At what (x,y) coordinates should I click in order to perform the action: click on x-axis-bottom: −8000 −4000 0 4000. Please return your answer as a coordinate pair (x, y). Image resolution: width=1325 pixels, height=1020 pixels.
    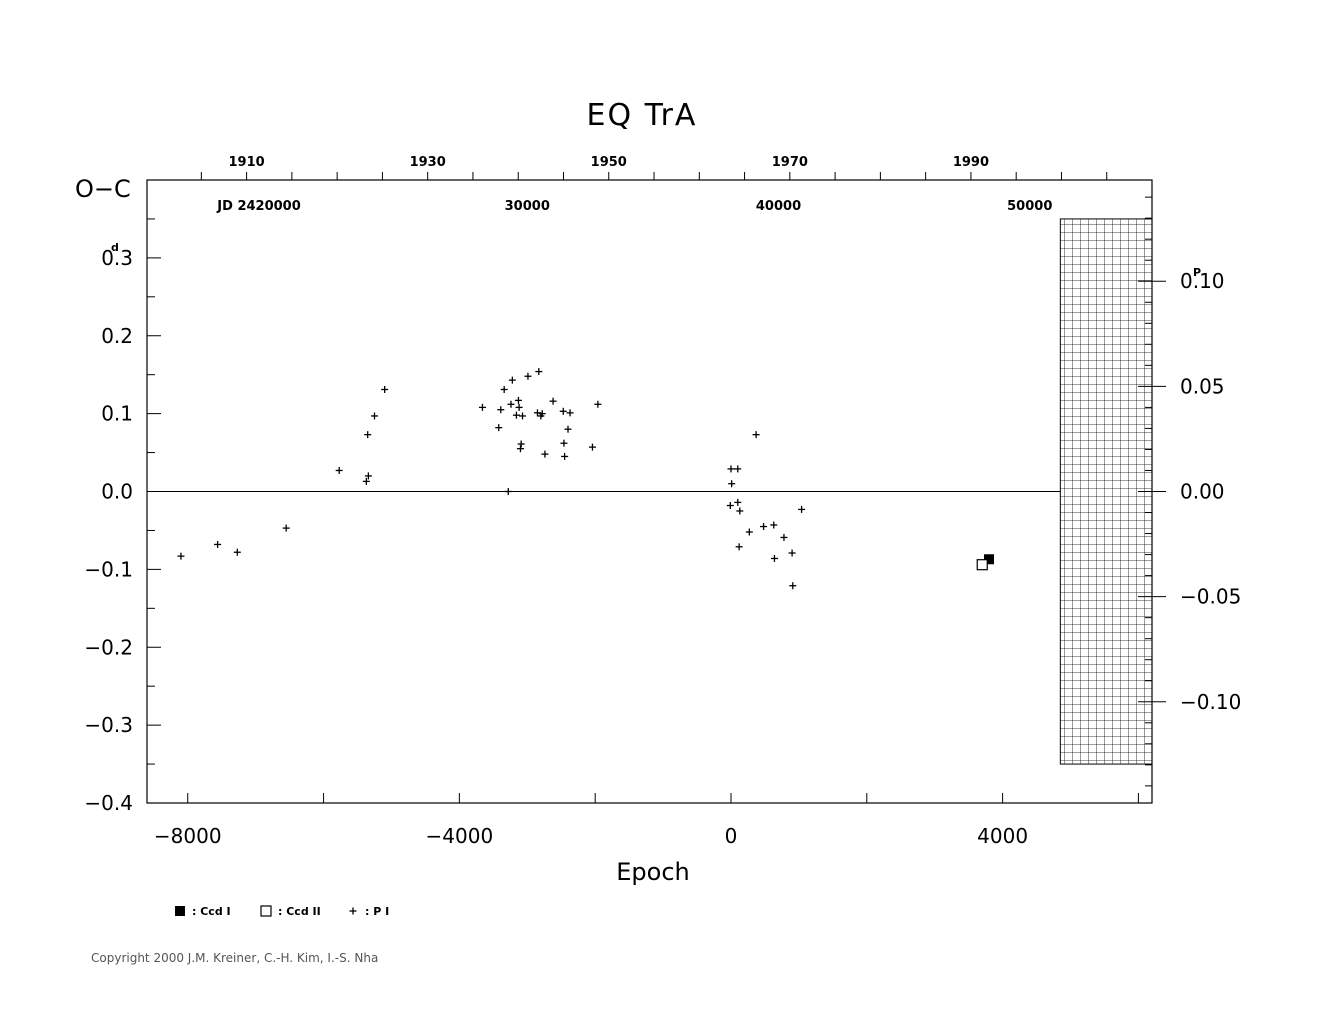
    Looking at the image, I should click on (646, 820).